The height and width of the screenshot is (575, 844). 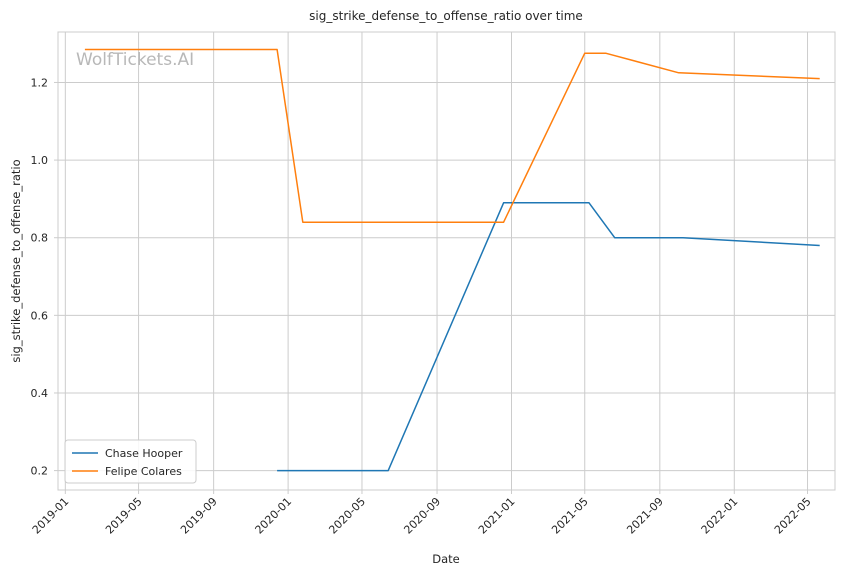 What do you see at coordinates (645, 516) in the screenshot?
I see `x-tick-label: 2021-09` at bounding box center [645, 516].